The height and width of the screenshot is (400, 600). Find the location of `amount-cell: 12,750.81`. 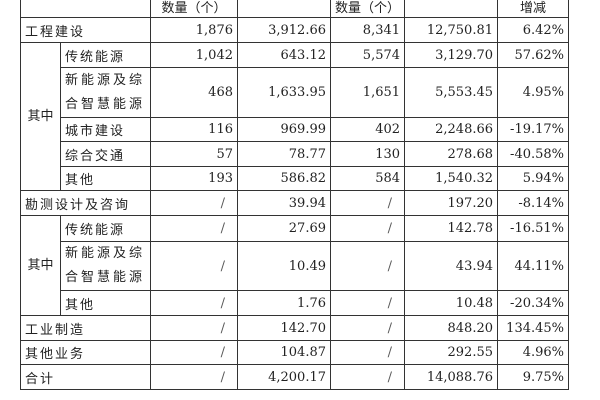

amount-cell: 12,750.81 is located at coordinates (451, 30).